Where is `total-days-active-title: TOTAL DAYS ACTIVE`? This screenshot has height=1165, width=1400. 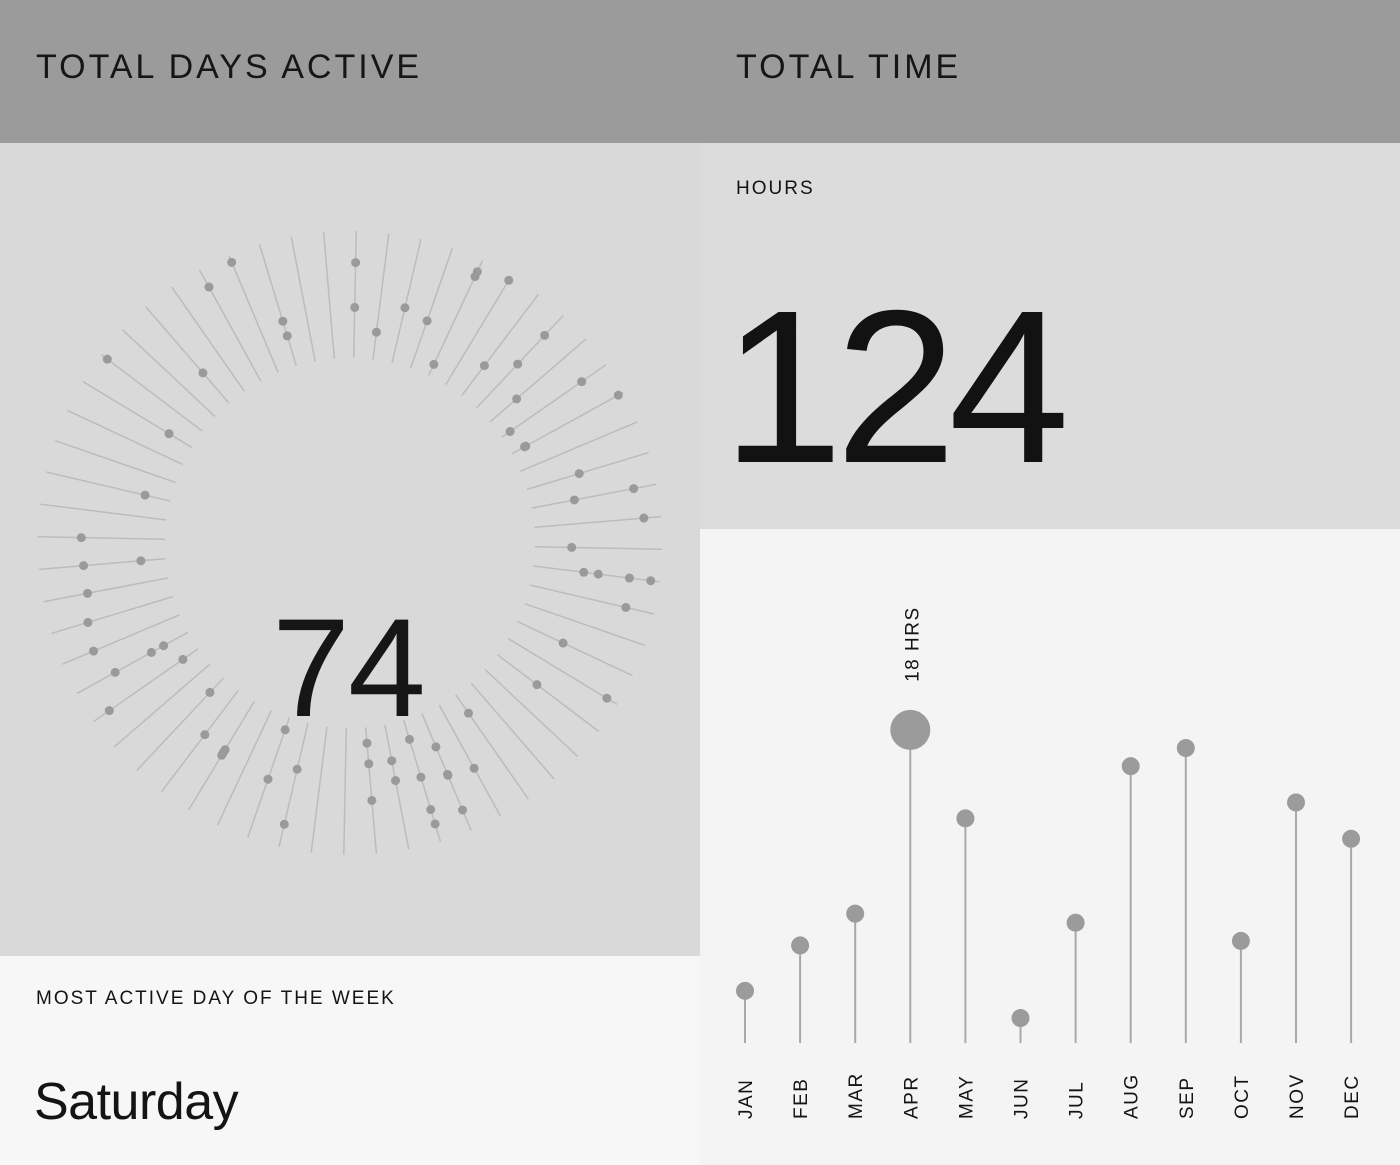 total-days-active-title: TOTAL DAYS ACTIVE is located at coordinates (229, 67).